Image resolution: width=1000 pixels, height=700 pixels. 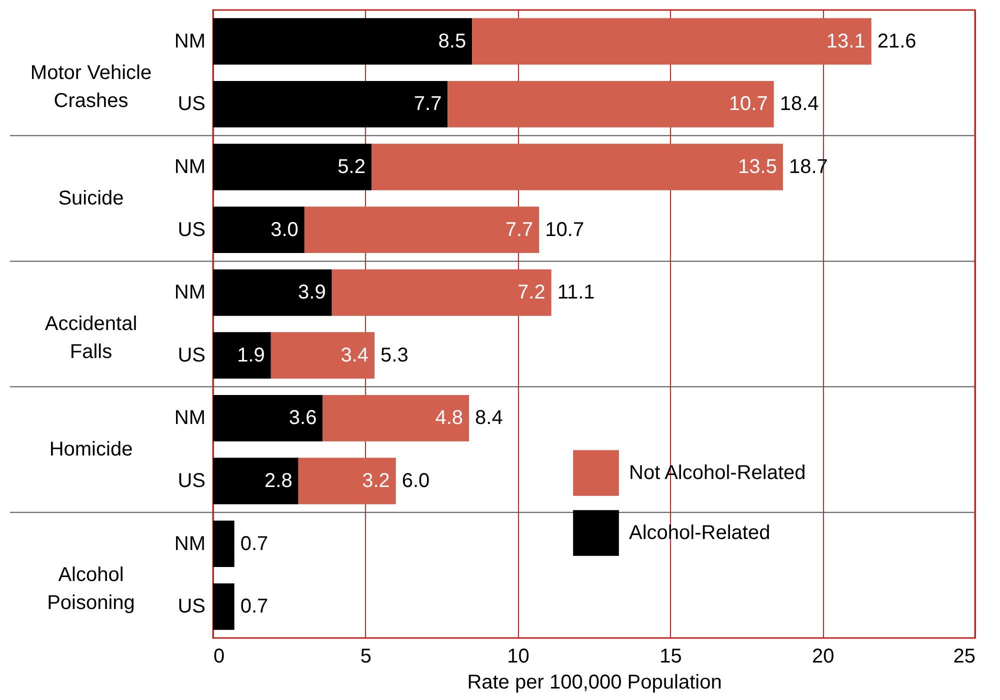 What do you see at coordinates (91, 589) in the screenshot?
I see `text: Alcohol Poisoning` at bounding box center [91, 589].